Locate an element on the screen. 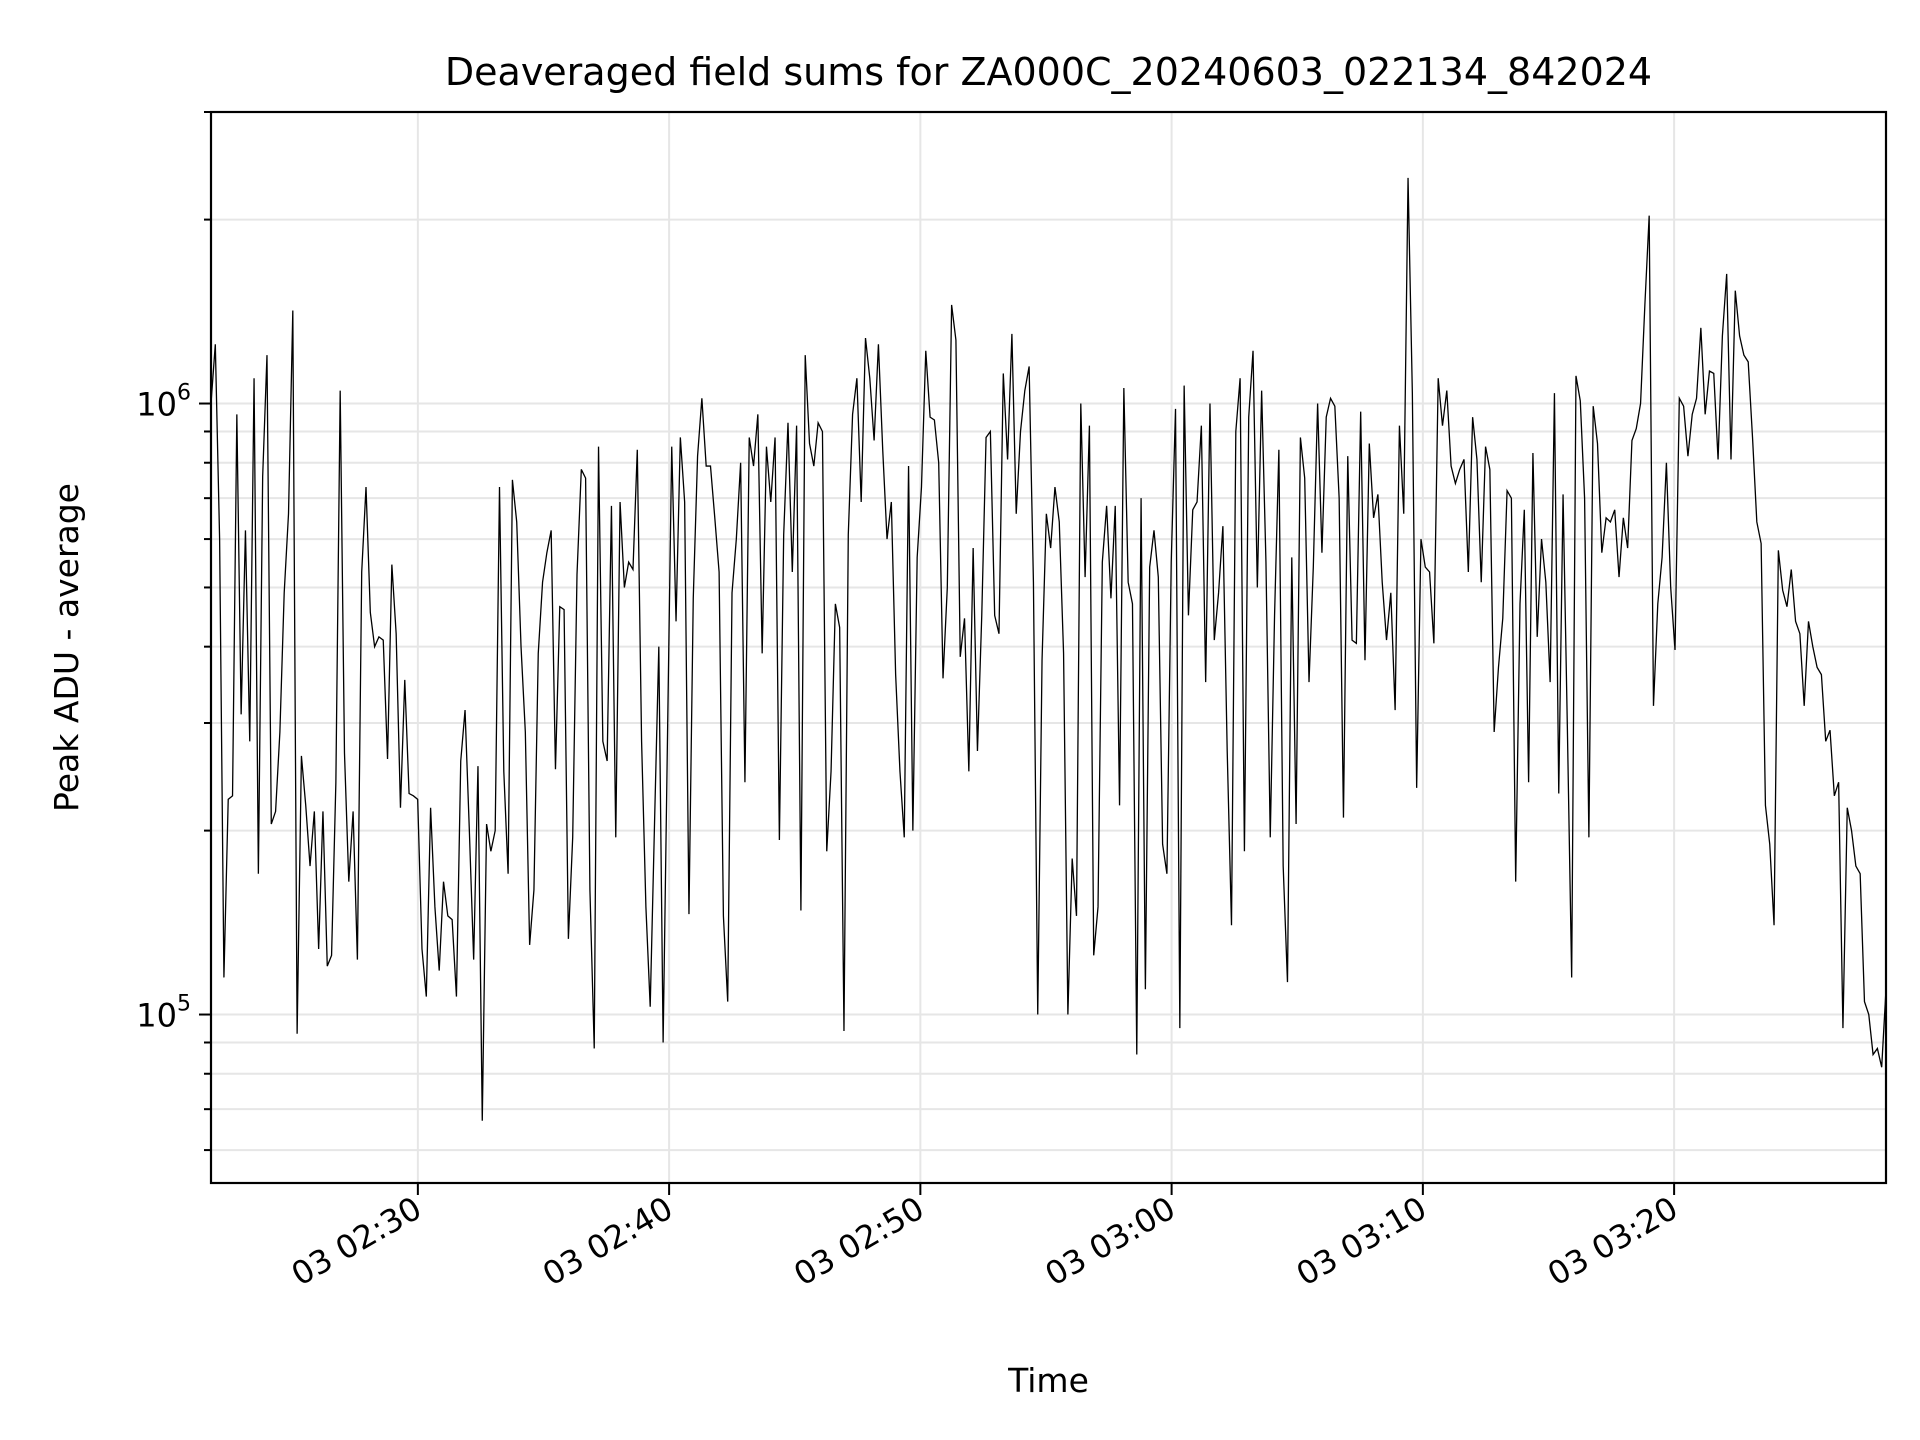  y-tick-label: 10⁵ is located at coordinates (163, 1013).